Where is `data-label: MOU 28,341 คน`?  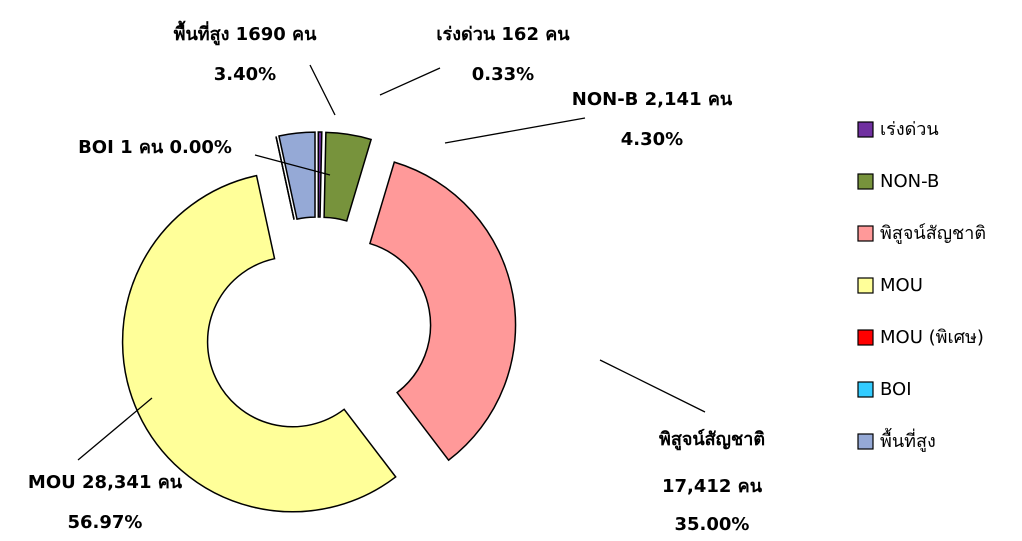
data-label: MOU 28,341 คน is located at coordinates (105, 482).